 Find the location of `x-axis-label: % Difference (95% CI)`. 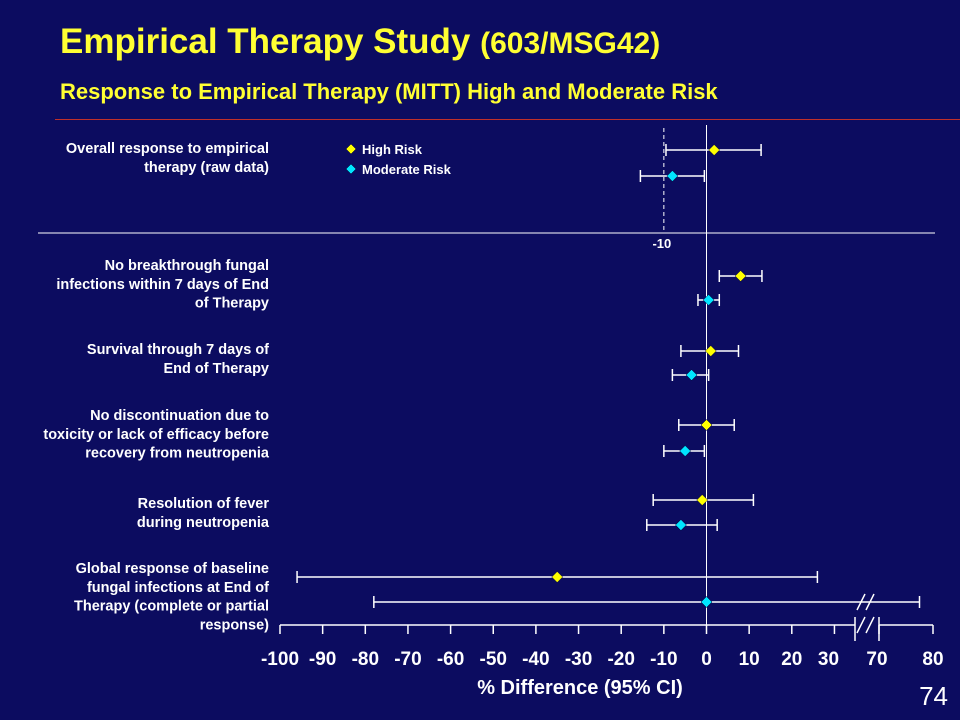

x-axis-label: % Difference (95% CI) is located at coordinates (580, 688).